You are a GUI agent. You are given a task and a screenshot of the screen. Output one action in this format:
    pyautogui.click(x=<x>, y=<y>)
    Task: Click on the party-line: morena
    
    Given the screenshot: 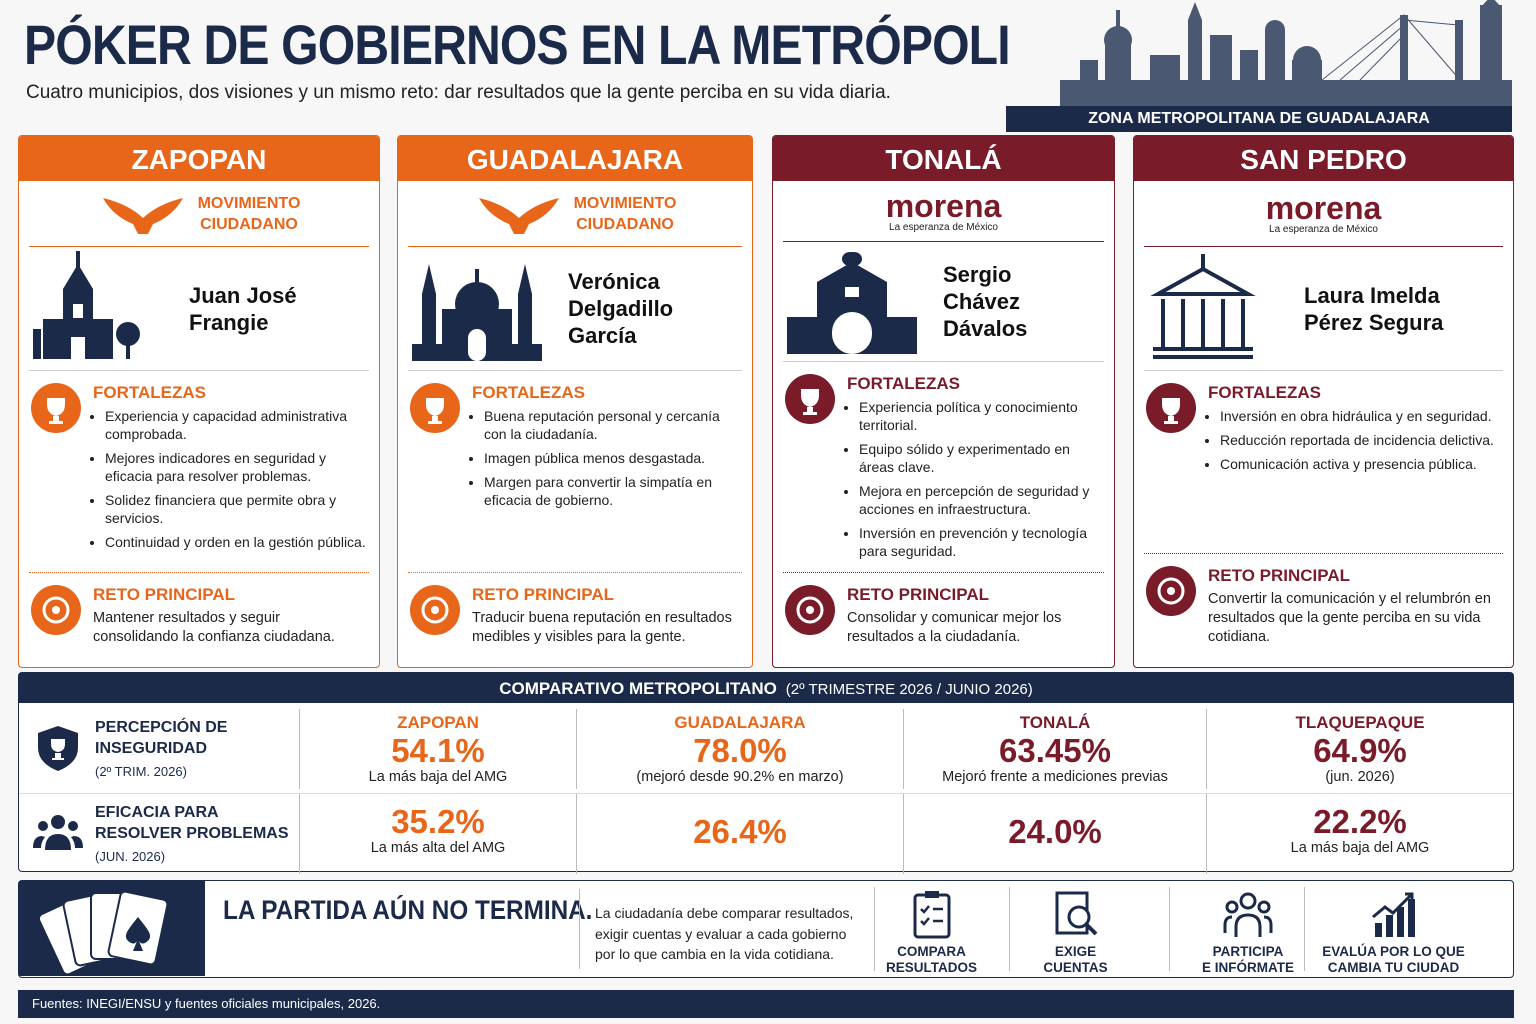 What is the action you would take?
    pyautogui.click(x=943, y=205)
    